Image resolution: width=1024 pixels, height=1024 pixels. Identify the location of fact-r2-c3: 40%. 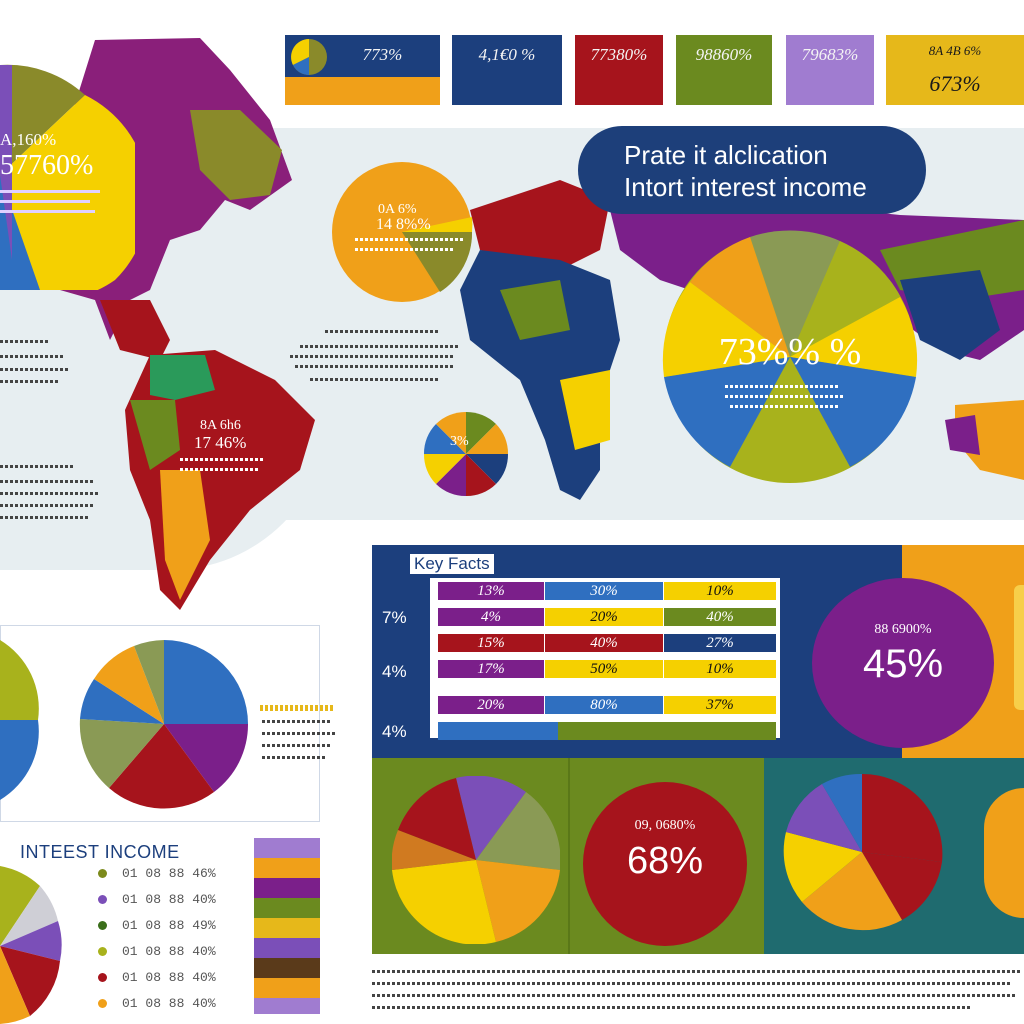
(720, 617).